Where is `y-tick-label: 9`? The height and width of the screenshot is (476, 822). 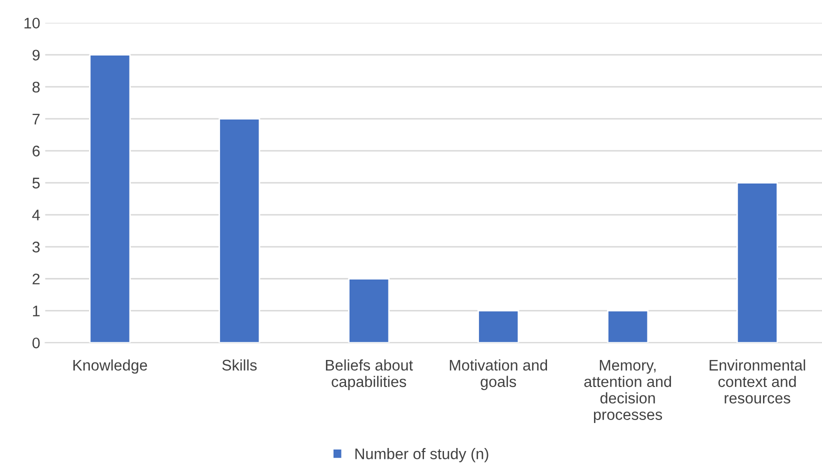 y-tick-label: 9 is located at coordinates (36, 55).